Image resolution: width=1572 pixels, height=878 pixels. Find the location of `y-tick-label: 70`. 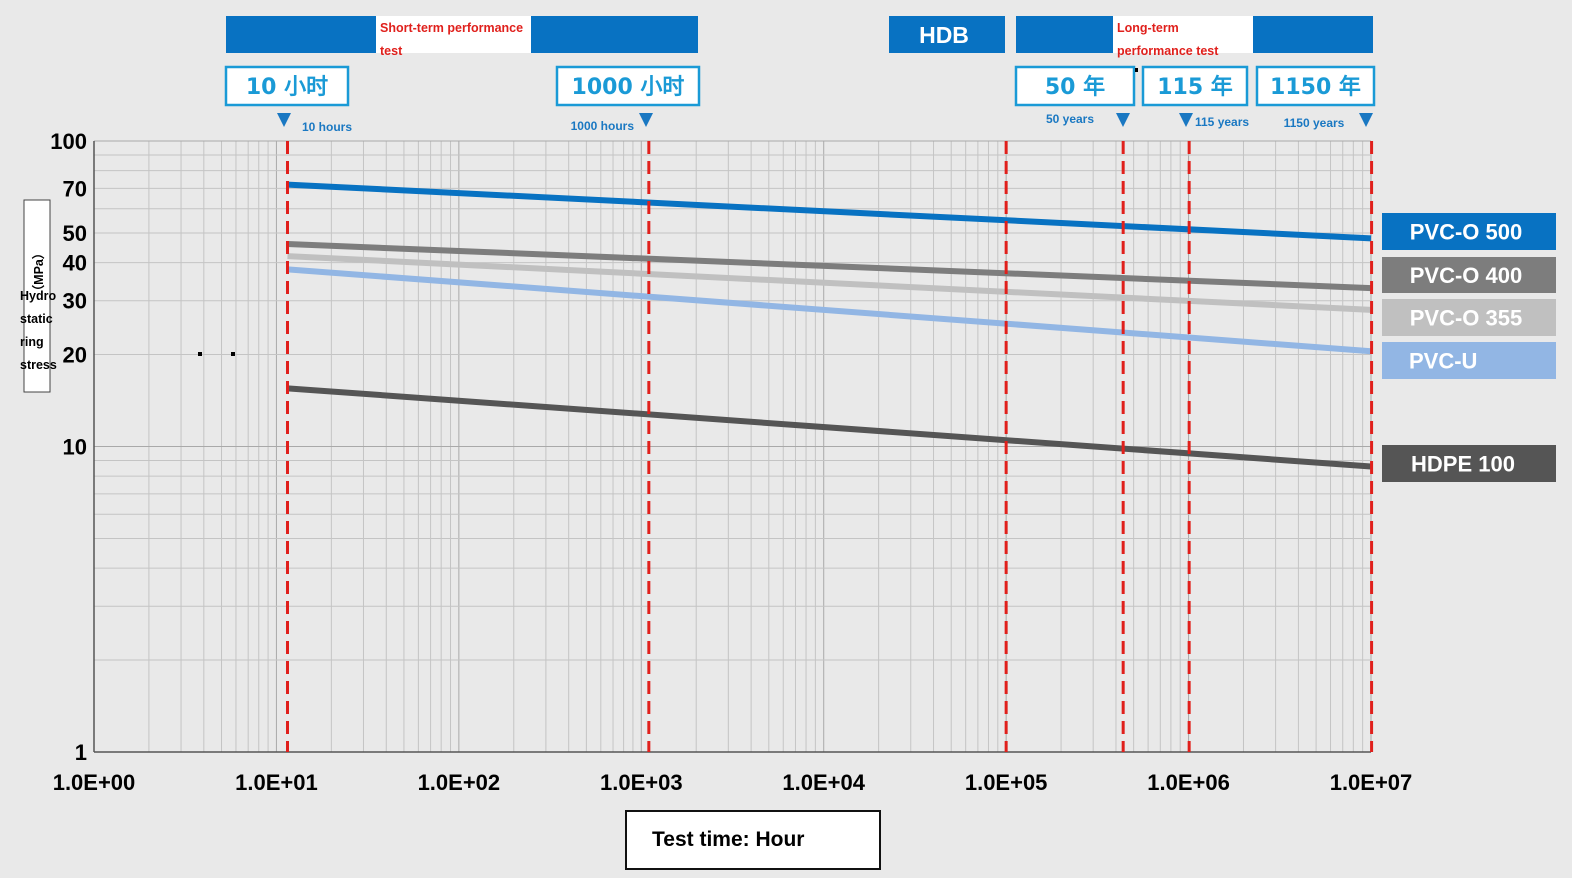

y-tick-label: 70 is located at coordinates (75, 188).